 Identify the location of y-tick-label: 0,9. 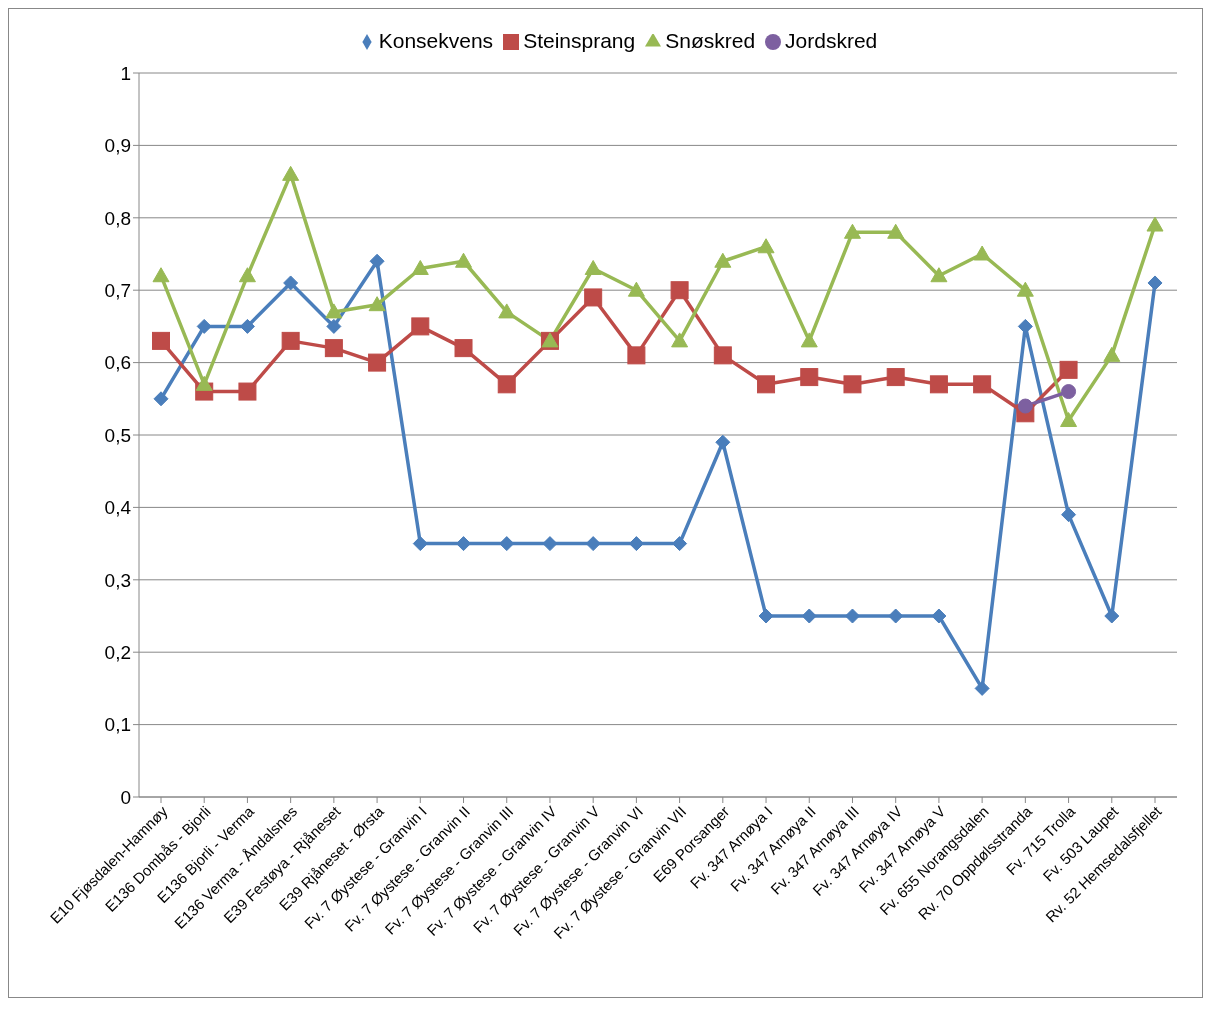
(117, 146).